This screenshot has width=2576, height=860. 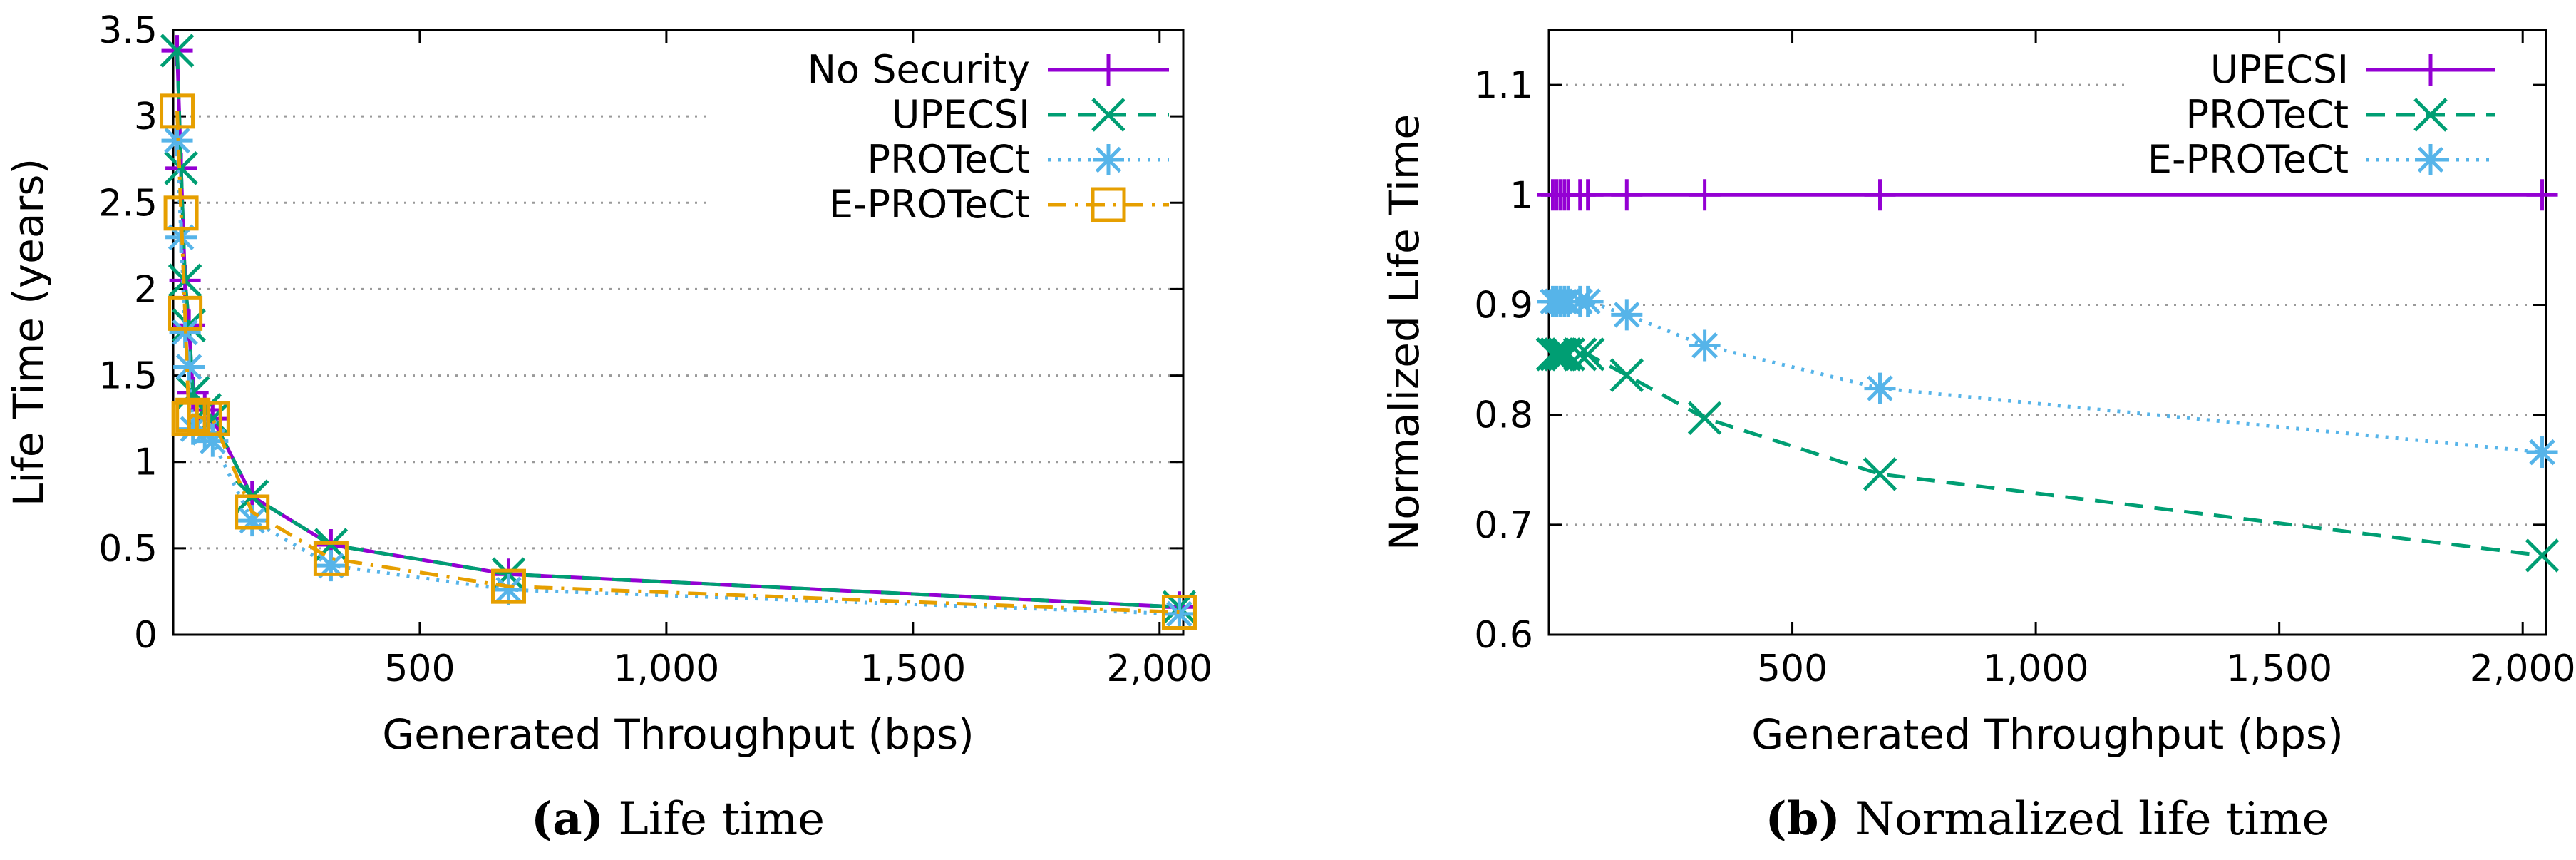 I want to click on series-protect, so click(x=2047, y=455).